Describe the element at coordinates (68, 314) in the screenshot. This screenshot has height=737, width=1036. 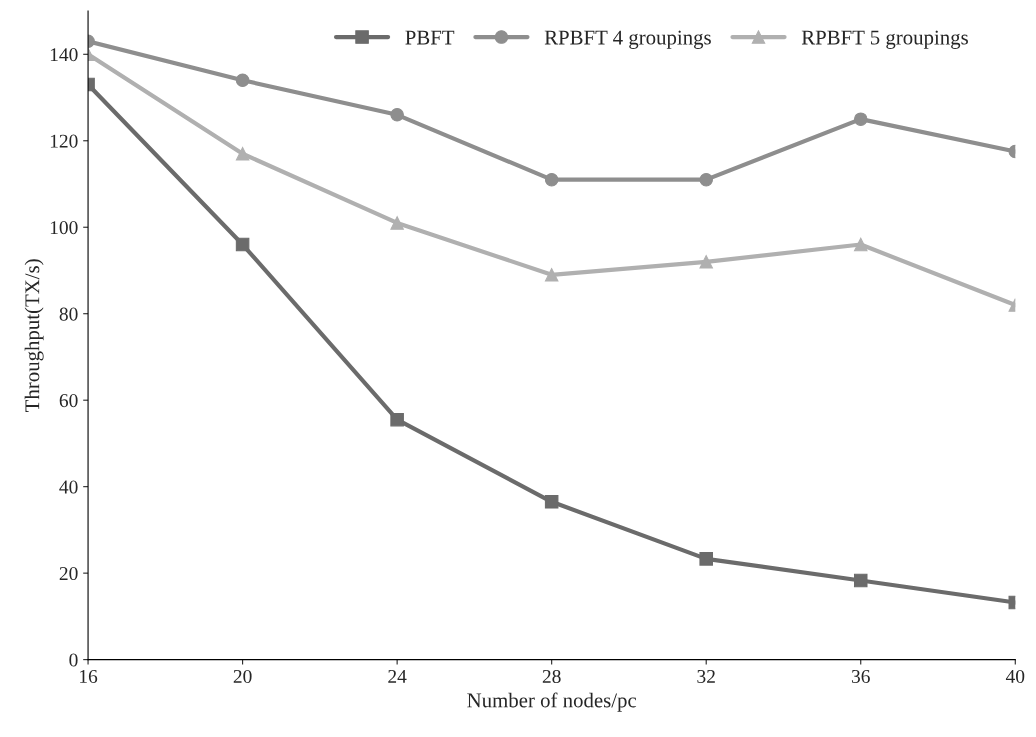
I see `y-tick-label: 80` at that location.